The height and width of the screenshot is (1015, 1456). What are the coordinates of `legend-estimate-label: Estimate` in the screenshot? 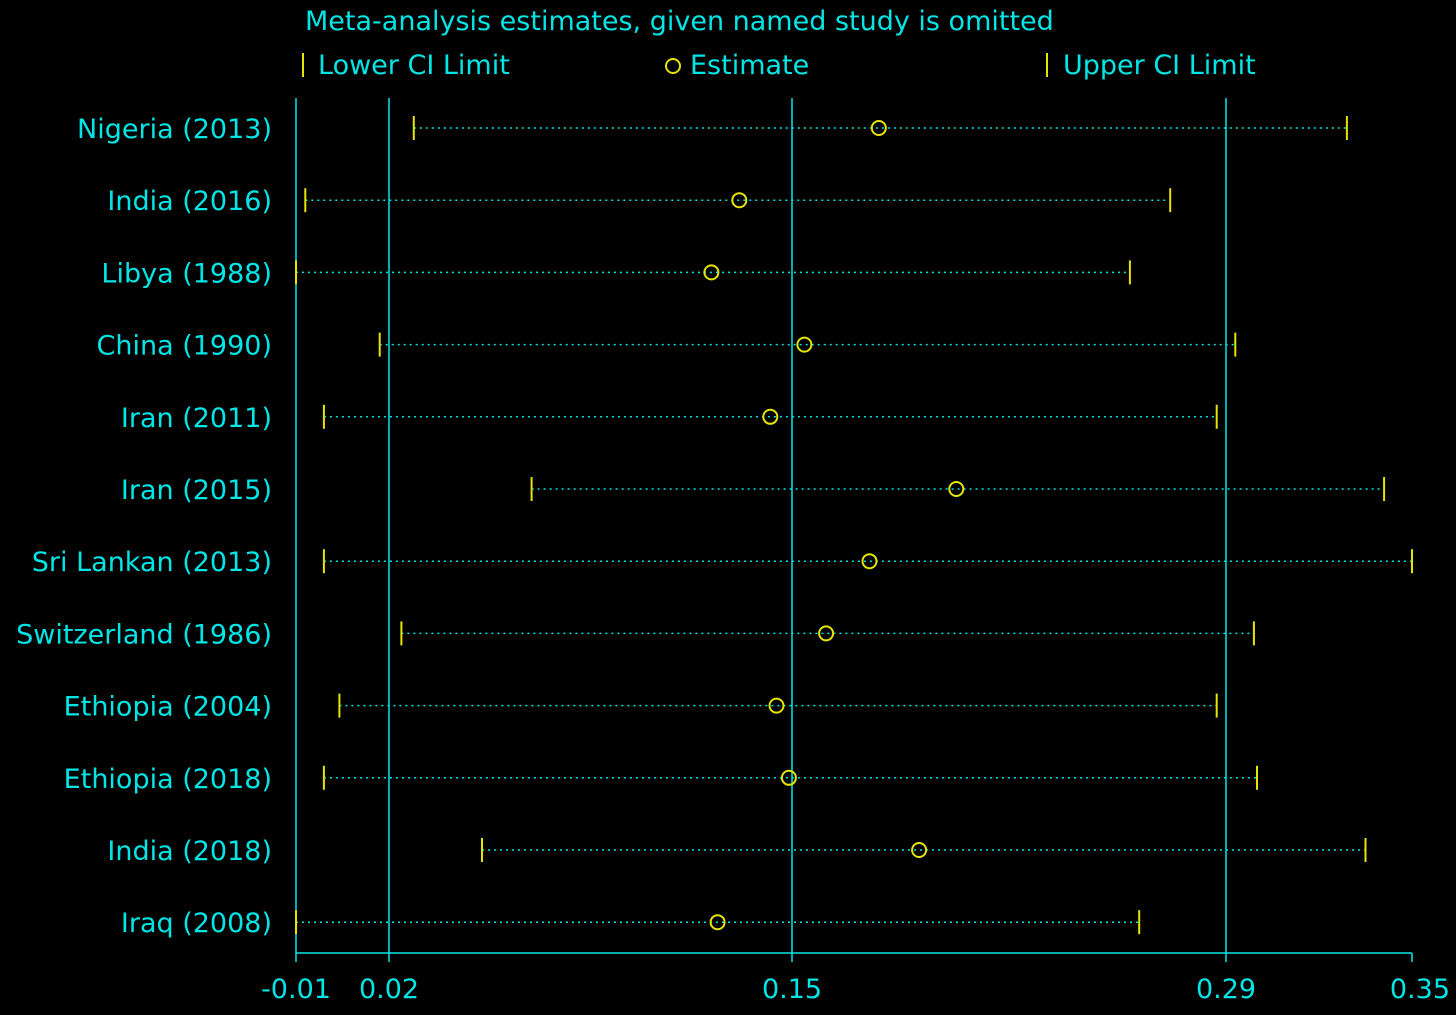 It's located at (749, 65).